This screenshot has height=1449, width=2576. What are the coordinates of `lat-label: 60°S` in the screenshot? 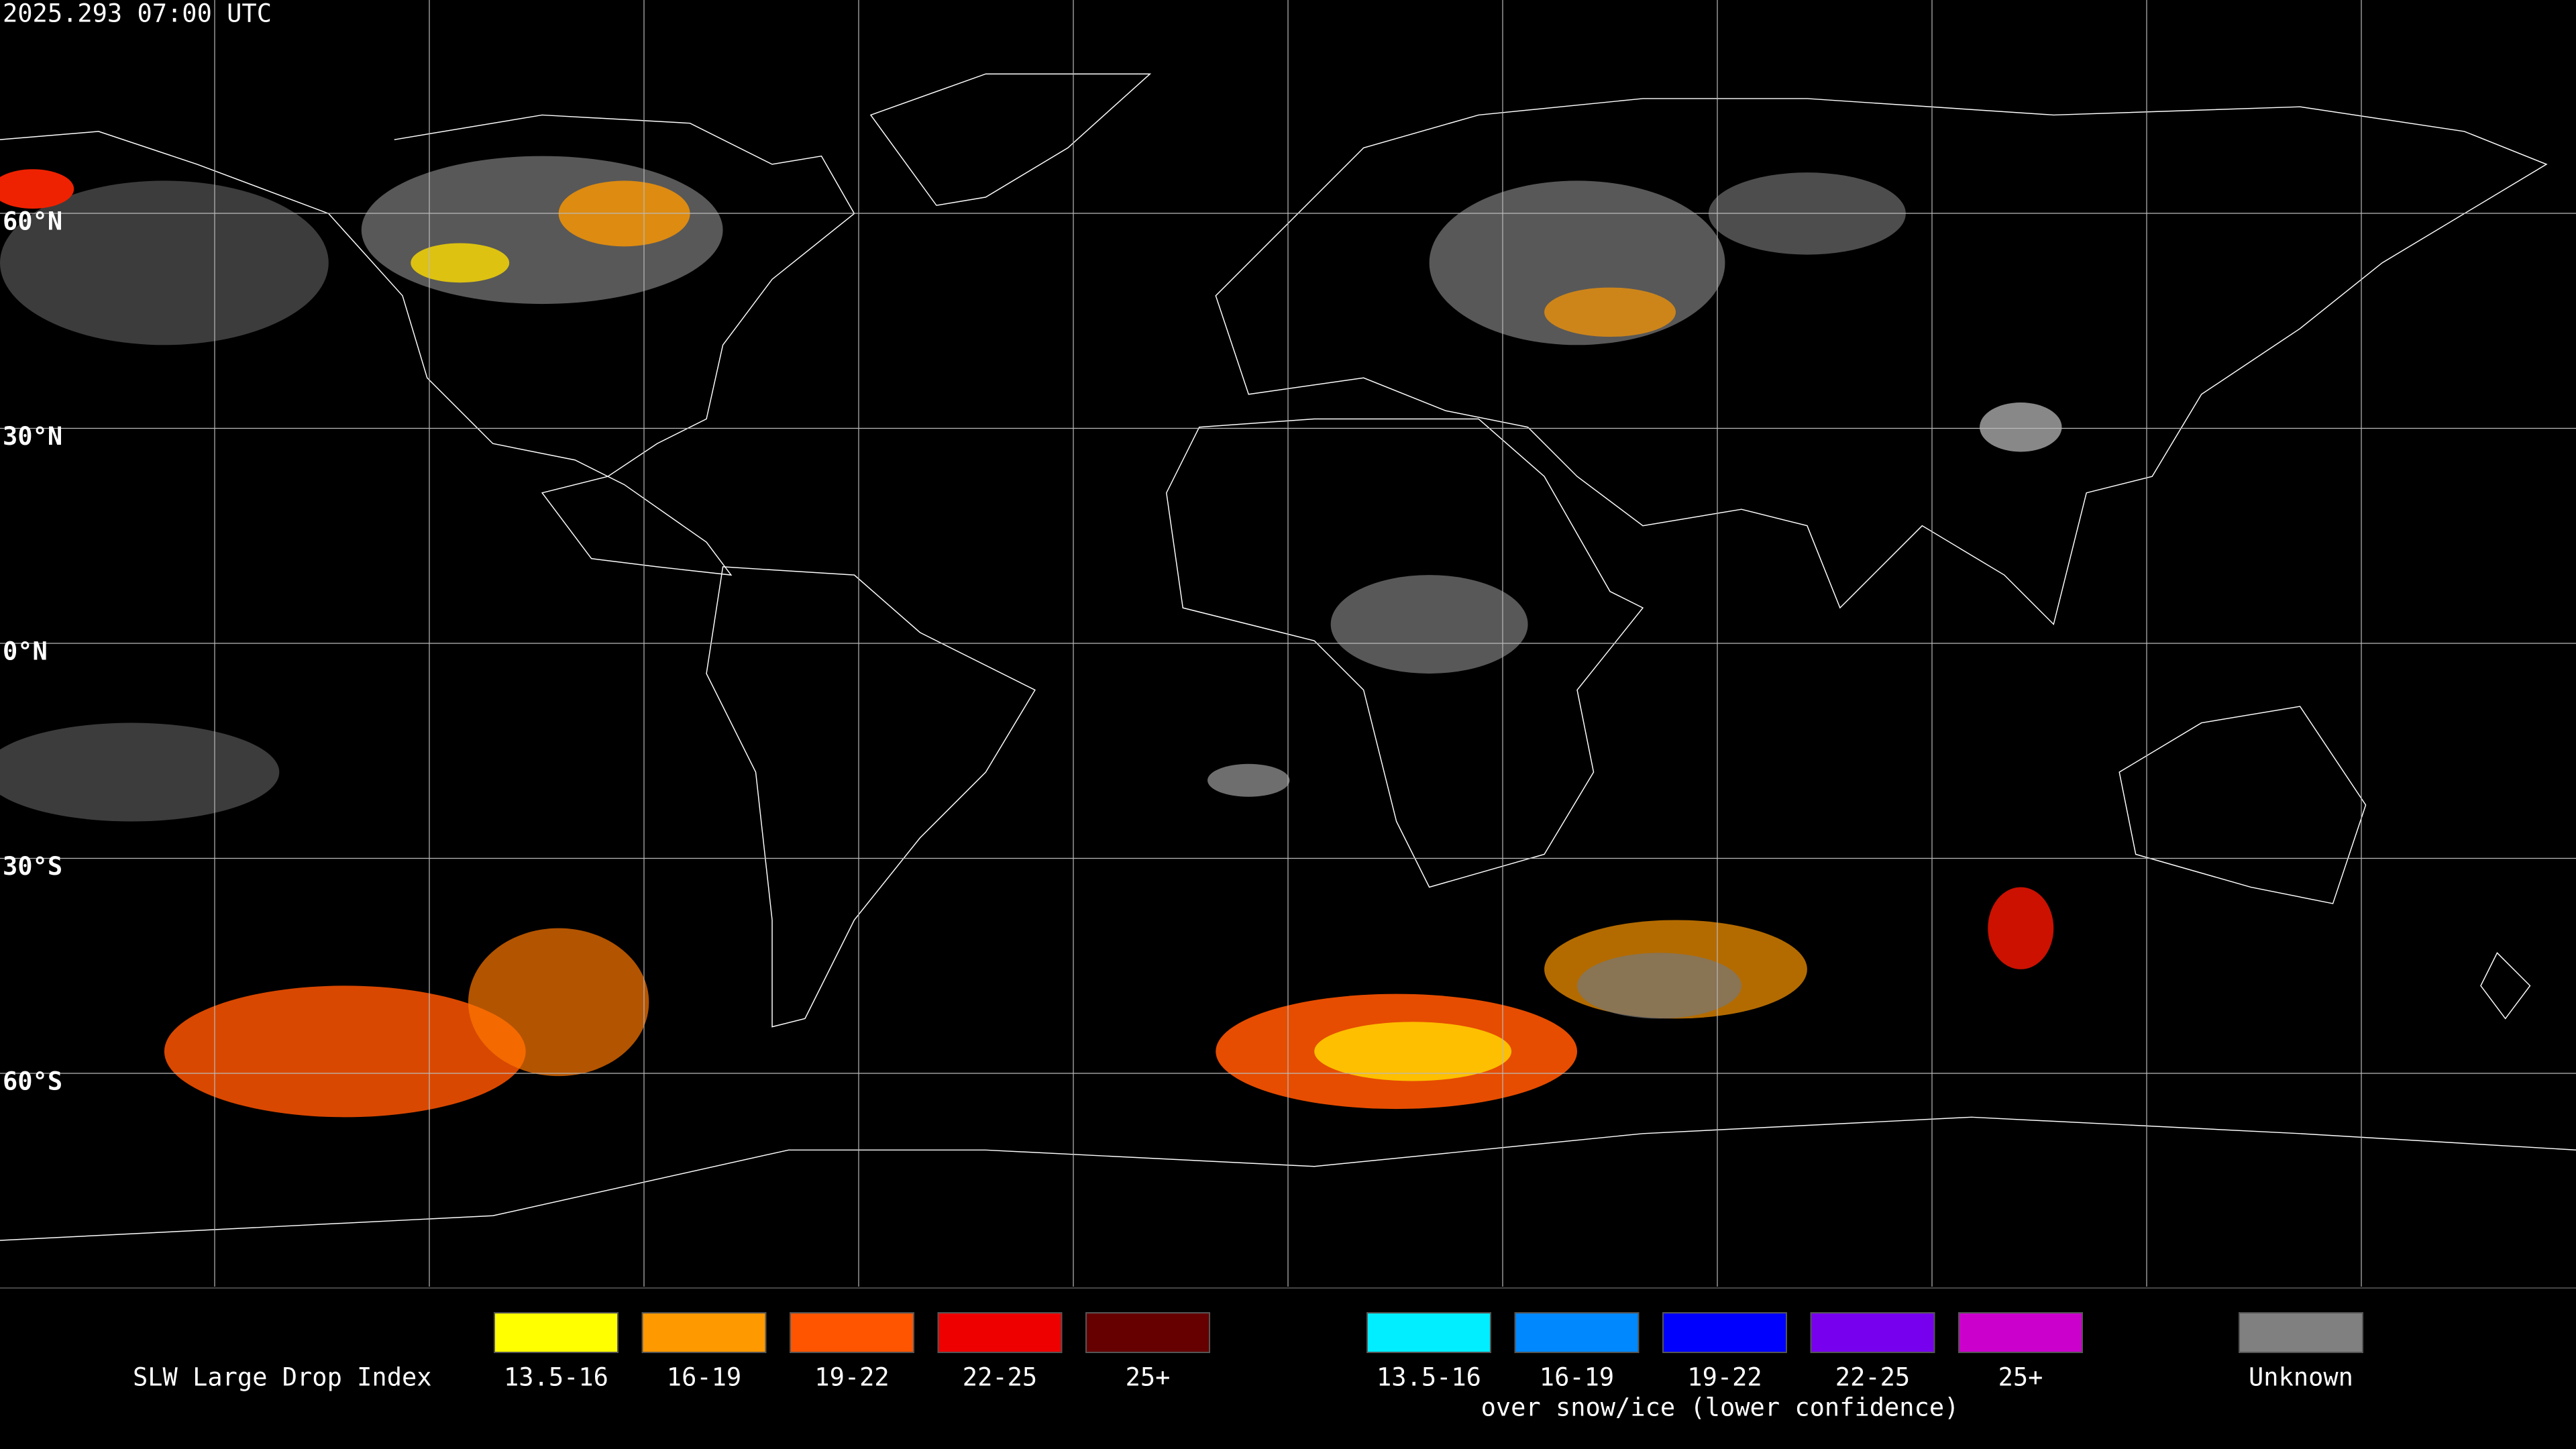 It's located at (32, 1081).